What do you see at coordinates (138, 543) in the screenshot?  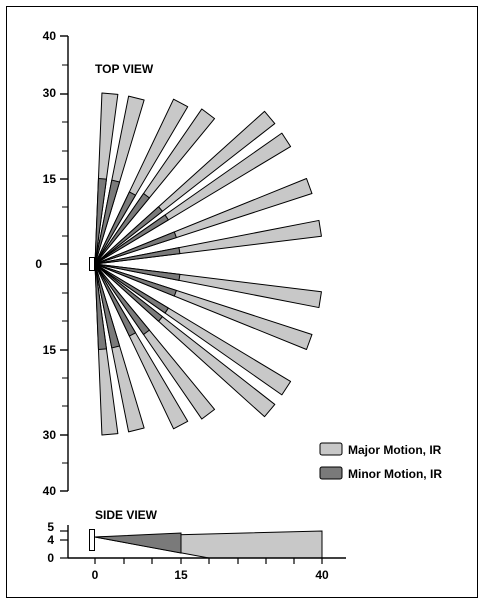 I see `side-minor-zone` at bounding box center [138, 543].